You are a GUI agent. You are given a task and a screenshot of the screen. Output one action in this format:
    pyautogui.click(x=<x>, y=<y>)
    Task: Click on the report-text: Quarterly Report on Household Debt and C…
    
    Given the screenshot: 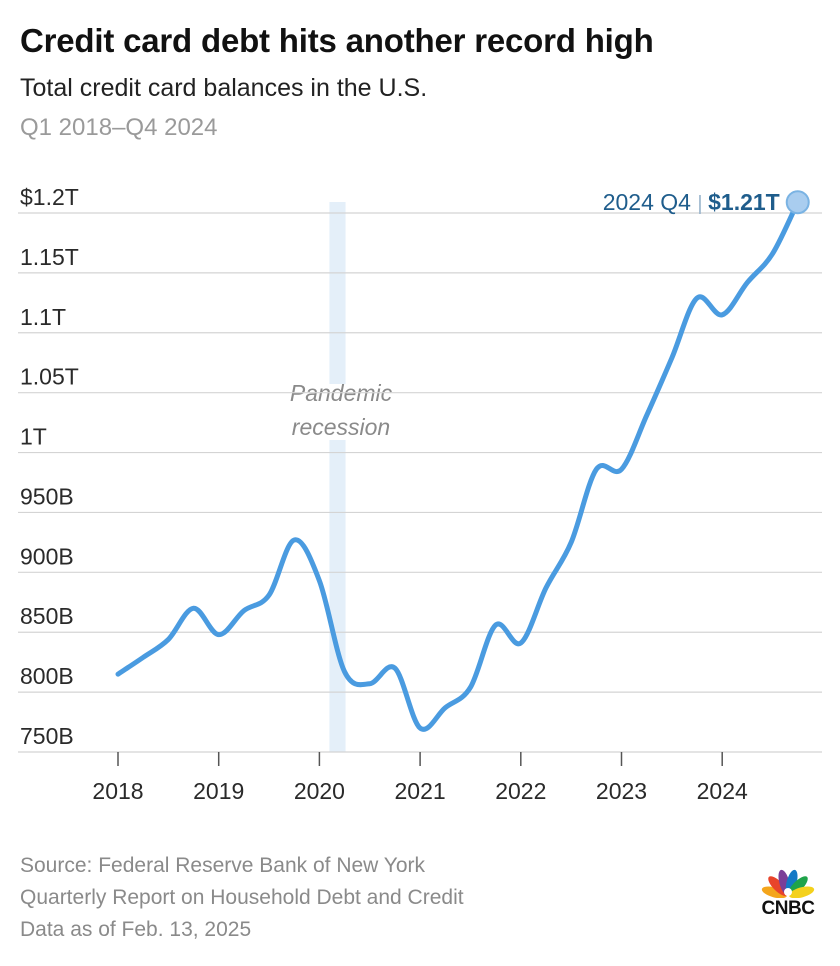 What is the action you would take?
    pyautogui.click(x=242, y=897)
    